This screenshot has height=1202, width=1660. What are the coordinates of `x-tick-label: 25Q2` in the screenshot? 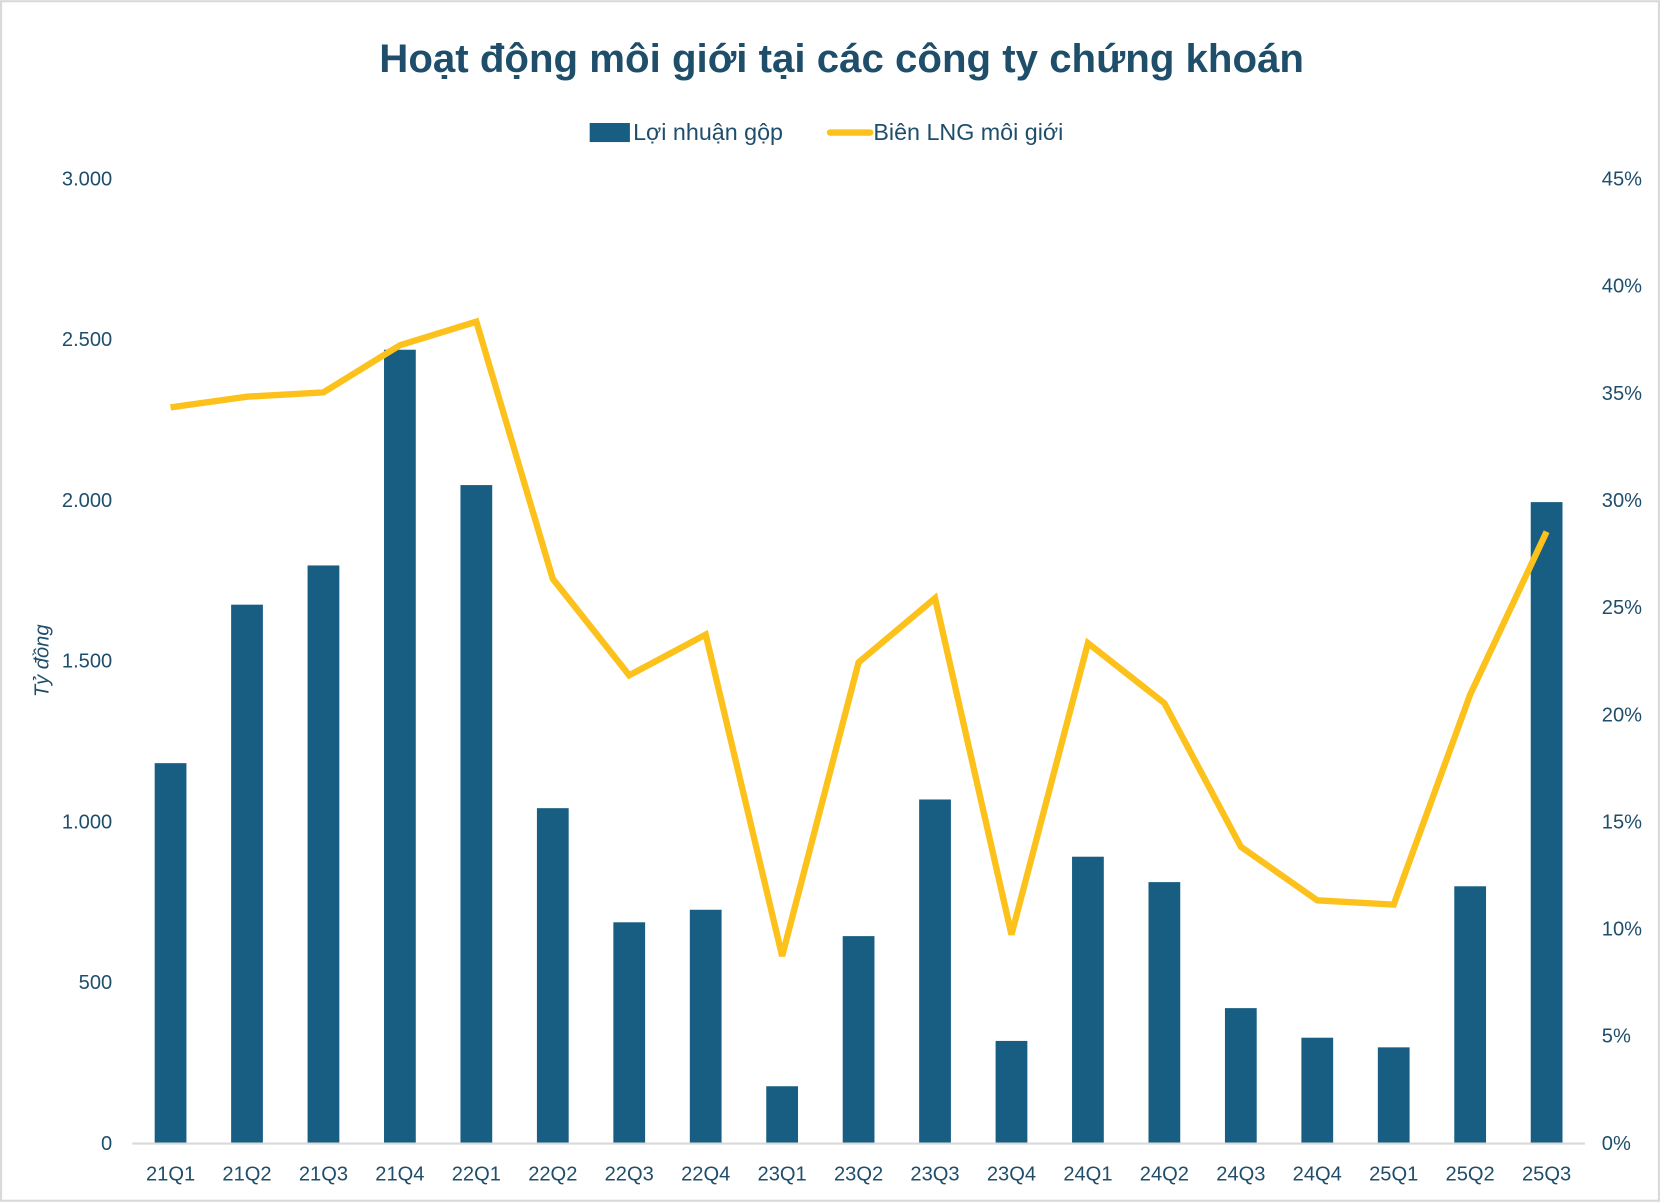 It's located at (1470, 1175).